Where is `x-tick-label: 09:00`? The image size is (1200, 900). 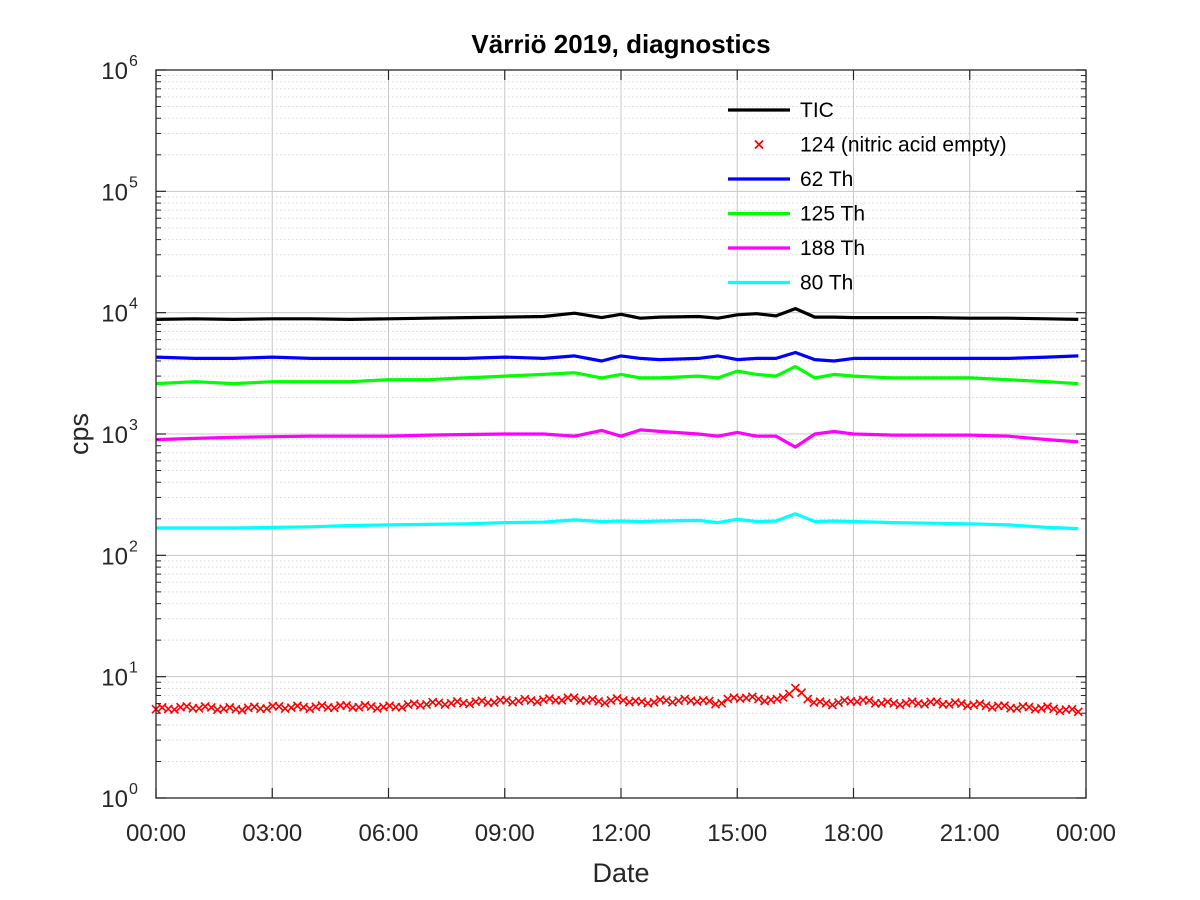
x-tick-label: 09:00 is located at coordinates (505, 833).